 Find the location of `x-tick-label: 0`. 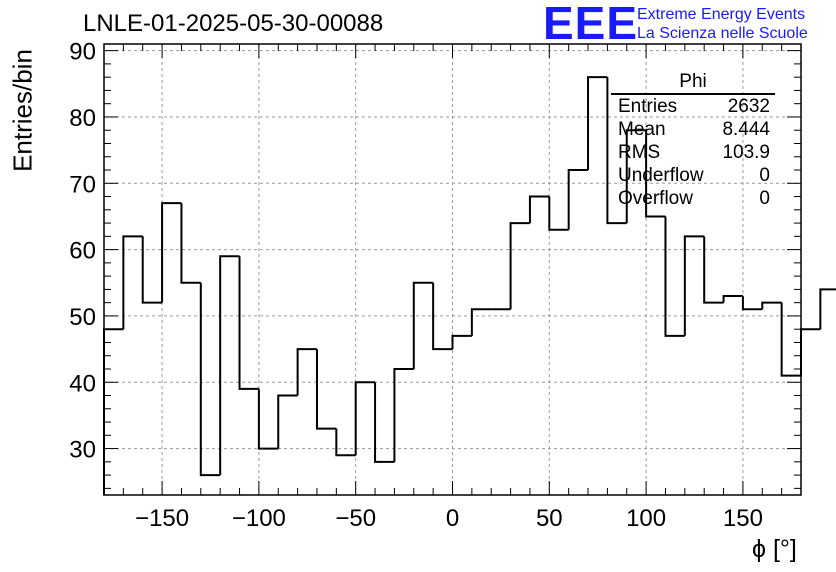

x-tick-label: 0 is located at coordinates (452, 518).